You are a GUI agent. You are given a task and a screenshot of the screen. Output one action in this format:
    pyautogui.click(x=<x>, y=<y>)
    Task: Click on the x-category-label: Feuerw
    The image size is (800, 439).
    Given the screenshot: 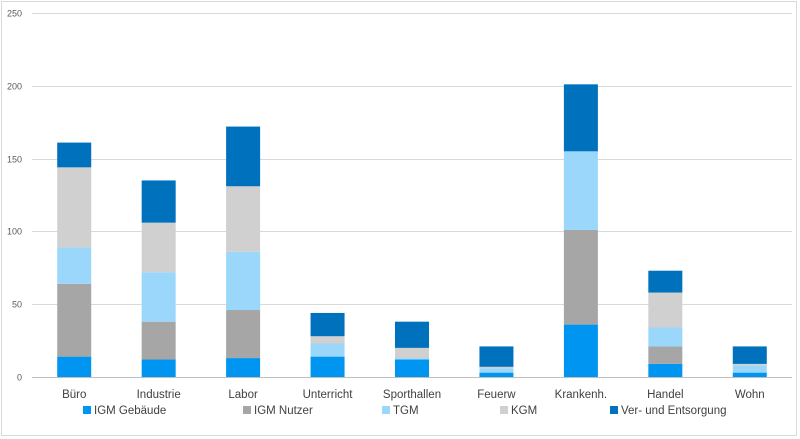 What is the action you would take?
    pyautogui.click(x=496, y=395)
    